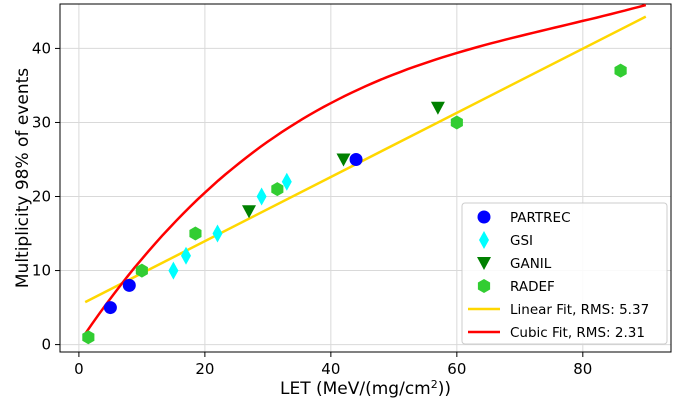 Image resolution: width=673 pixels, height=404 pixels. What do you see at coordinates (204, 369) in the screenshot?
I see `x-tick-label: 20` at bounding box center [204, 369].